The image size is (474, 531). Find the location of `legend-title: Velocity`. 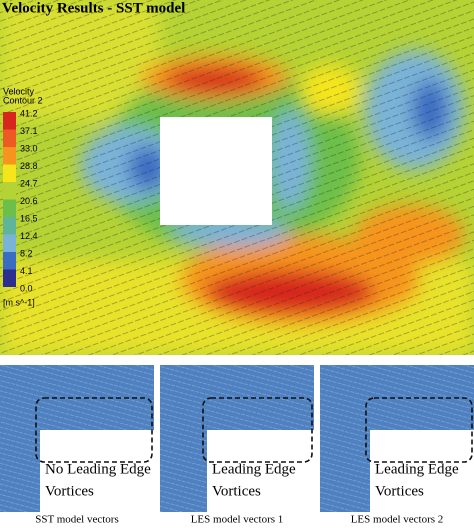

legend-title: Velocity is located at coordinates (19, 91).